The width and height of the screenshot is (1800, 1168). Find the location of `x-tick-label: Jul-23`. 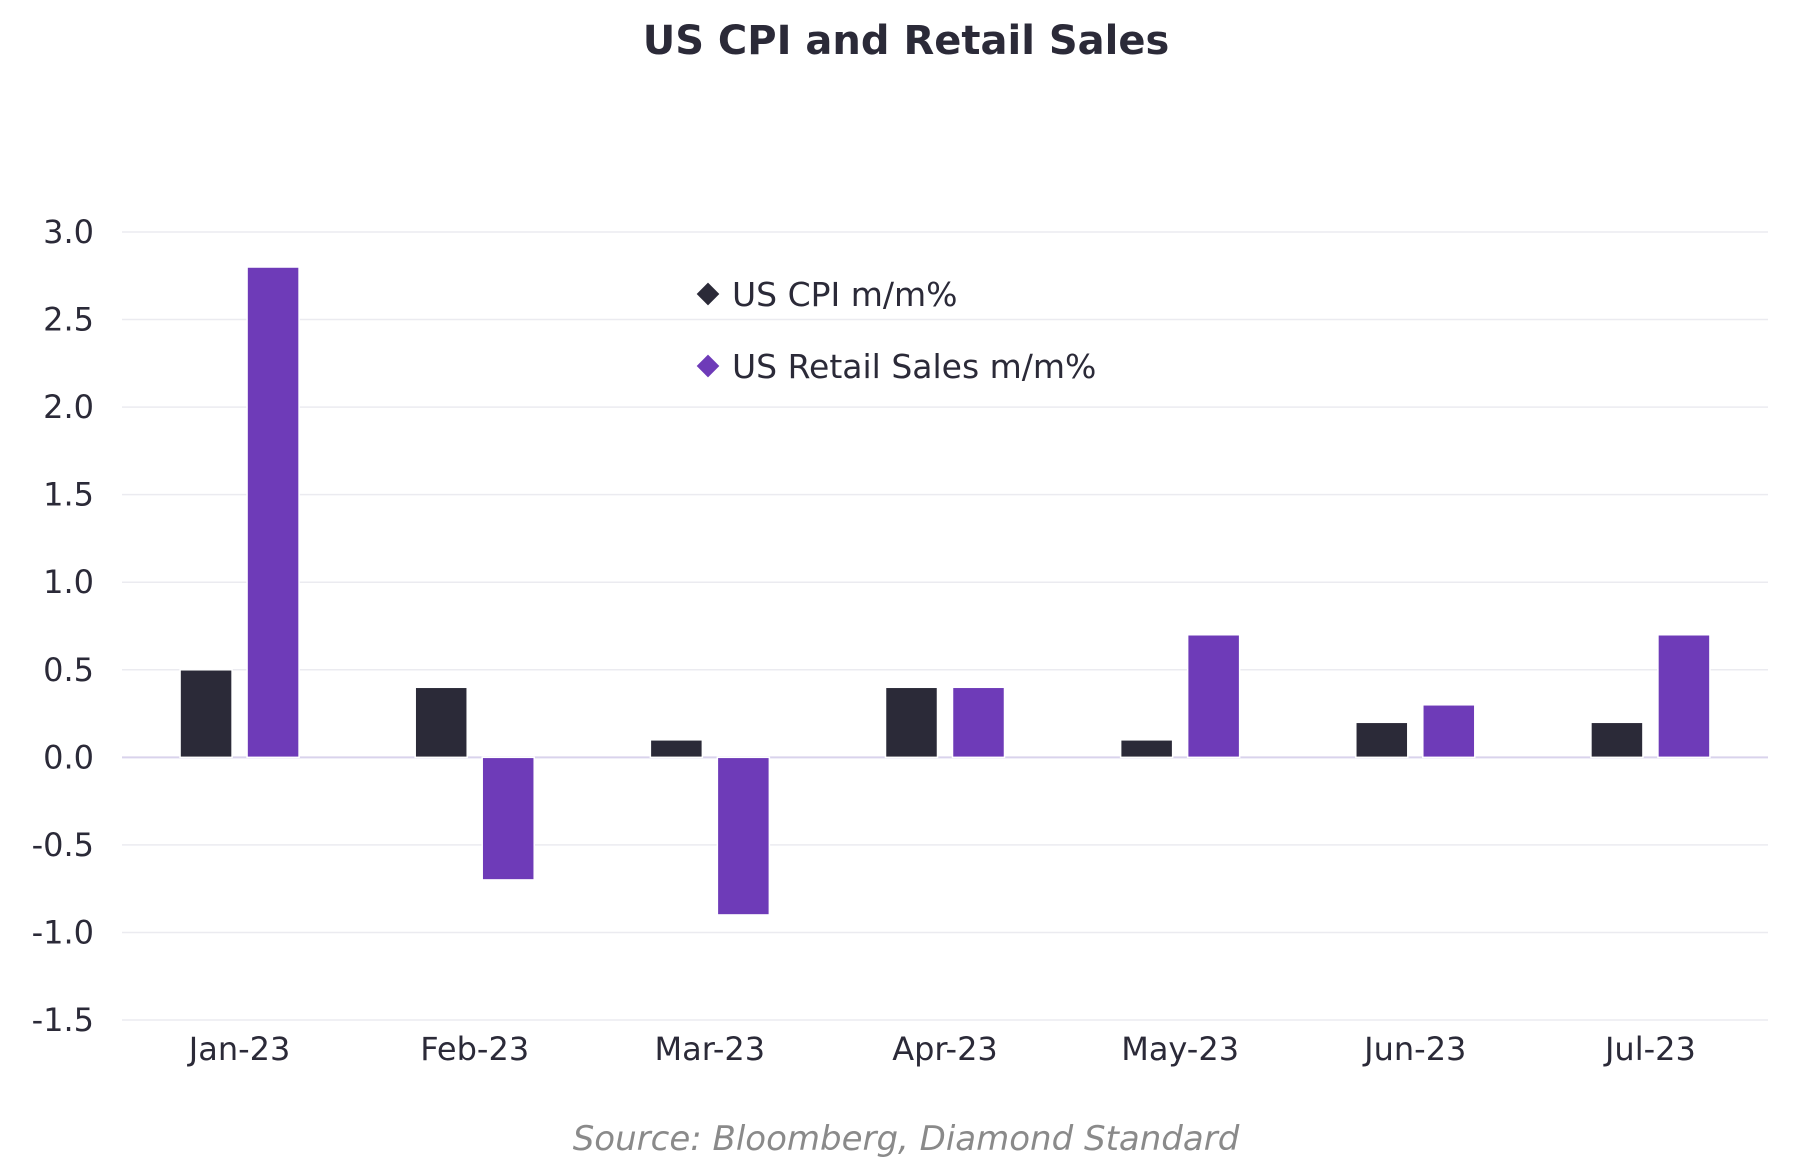

x-tick-label: Jul-23 is located at coordinates (1649, 1049).